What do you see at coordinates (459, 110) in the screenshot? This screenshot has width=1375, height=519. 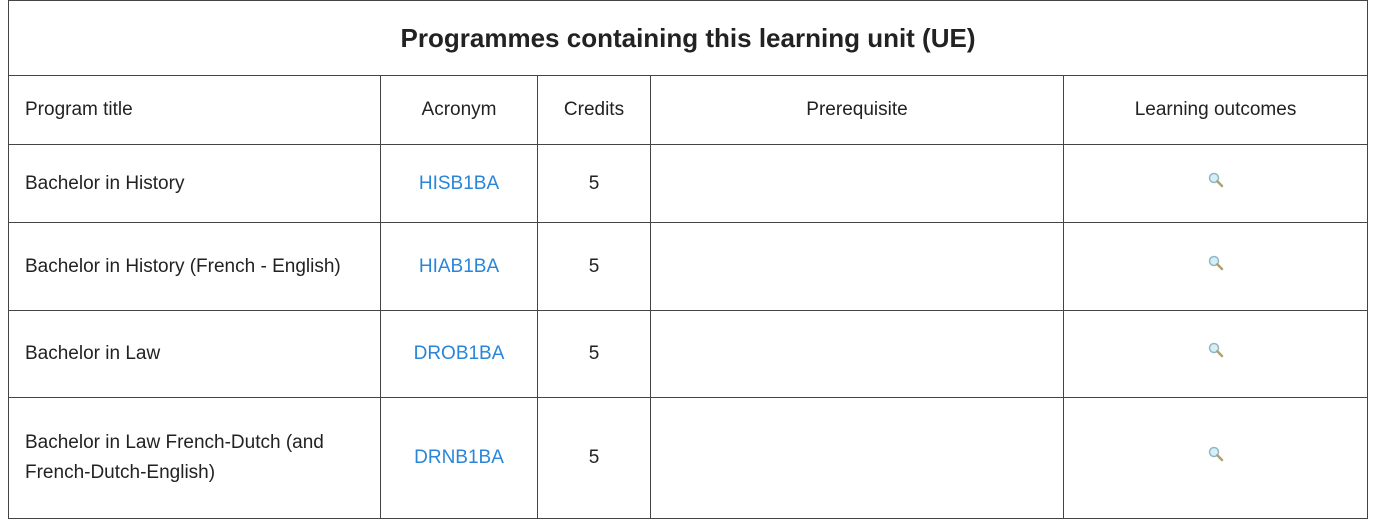 I see `column-header: Acronym` at bounding box center [459, 110].